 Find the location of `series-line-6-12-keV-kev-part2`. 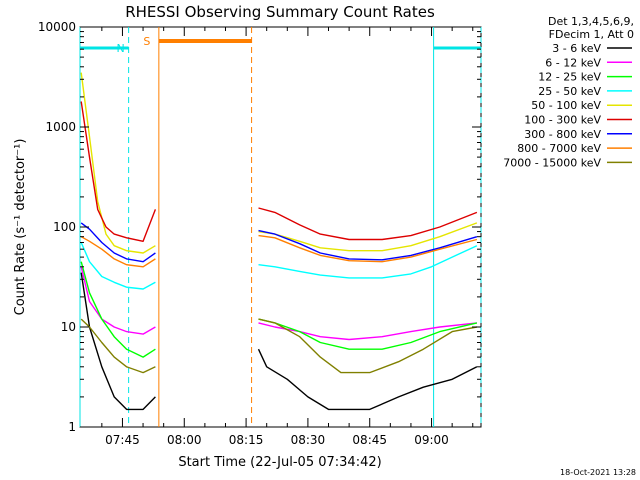

series-line-6-12-keV-kev-part2 is located at coordinates (367, 331).